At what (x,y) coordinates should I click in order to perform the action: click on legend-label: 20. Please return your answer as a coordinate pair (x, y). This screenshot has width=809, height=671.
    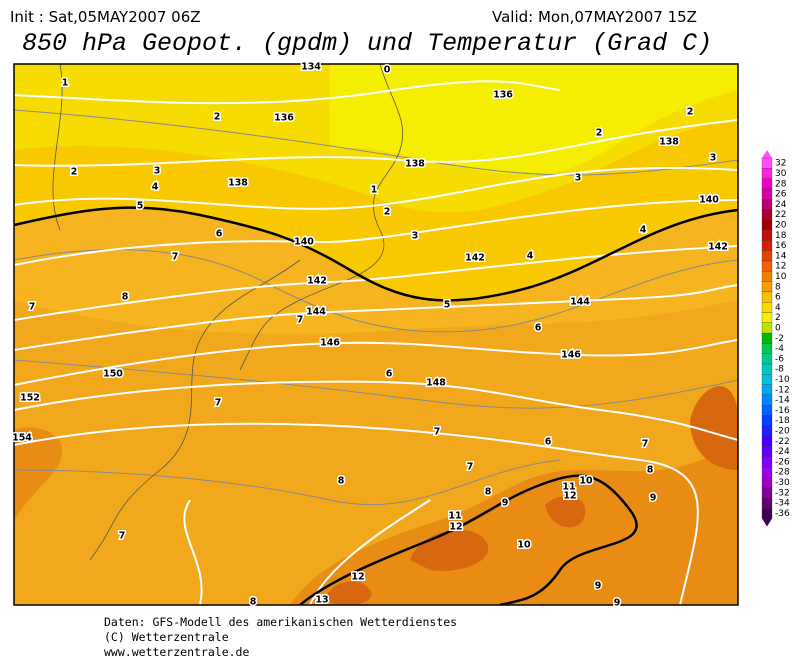
    Looking at the image, I should click on (781, 225).